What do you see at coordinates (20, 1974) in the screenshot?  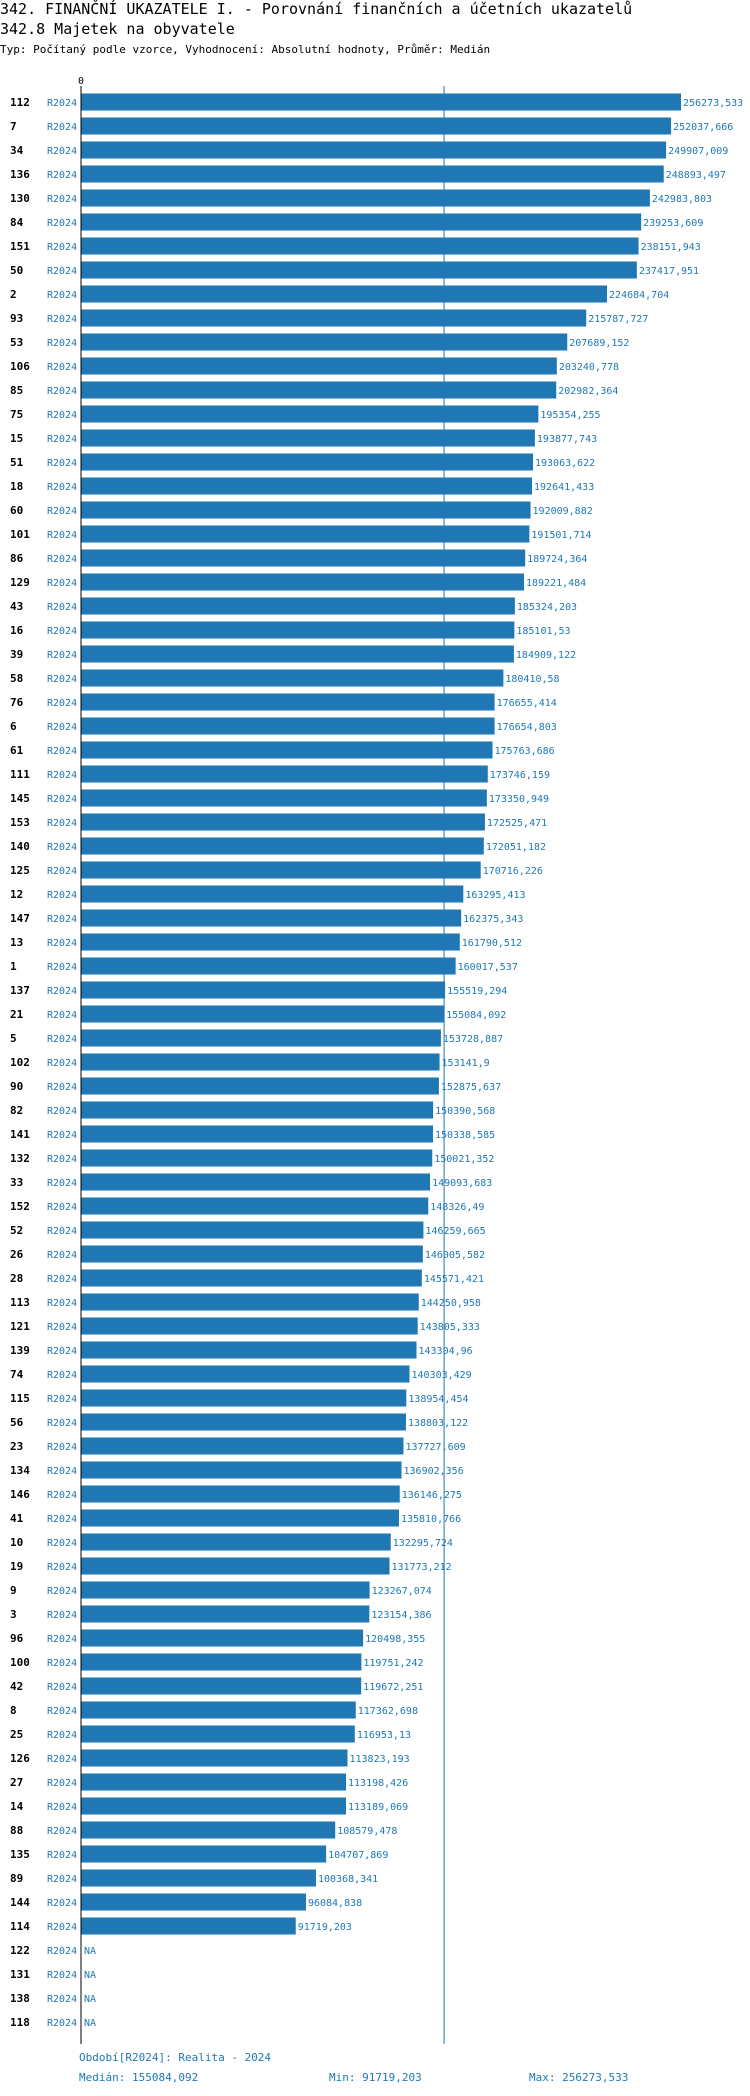 I see `category-label: 131` at bounding box center [20, 1974].